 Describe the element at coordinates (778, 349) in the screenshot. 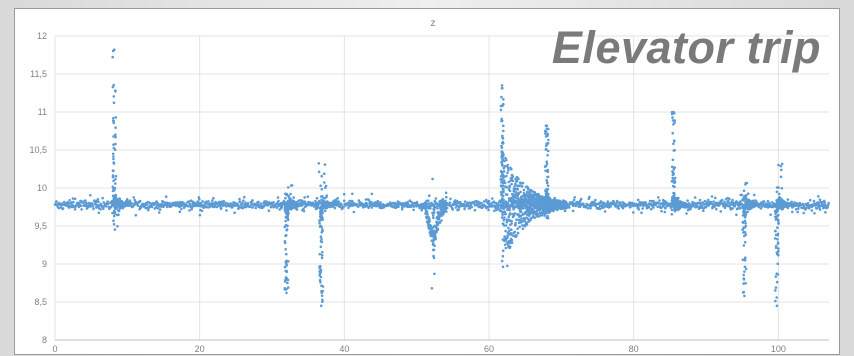

I see `x-tick-label: 100` at that location.